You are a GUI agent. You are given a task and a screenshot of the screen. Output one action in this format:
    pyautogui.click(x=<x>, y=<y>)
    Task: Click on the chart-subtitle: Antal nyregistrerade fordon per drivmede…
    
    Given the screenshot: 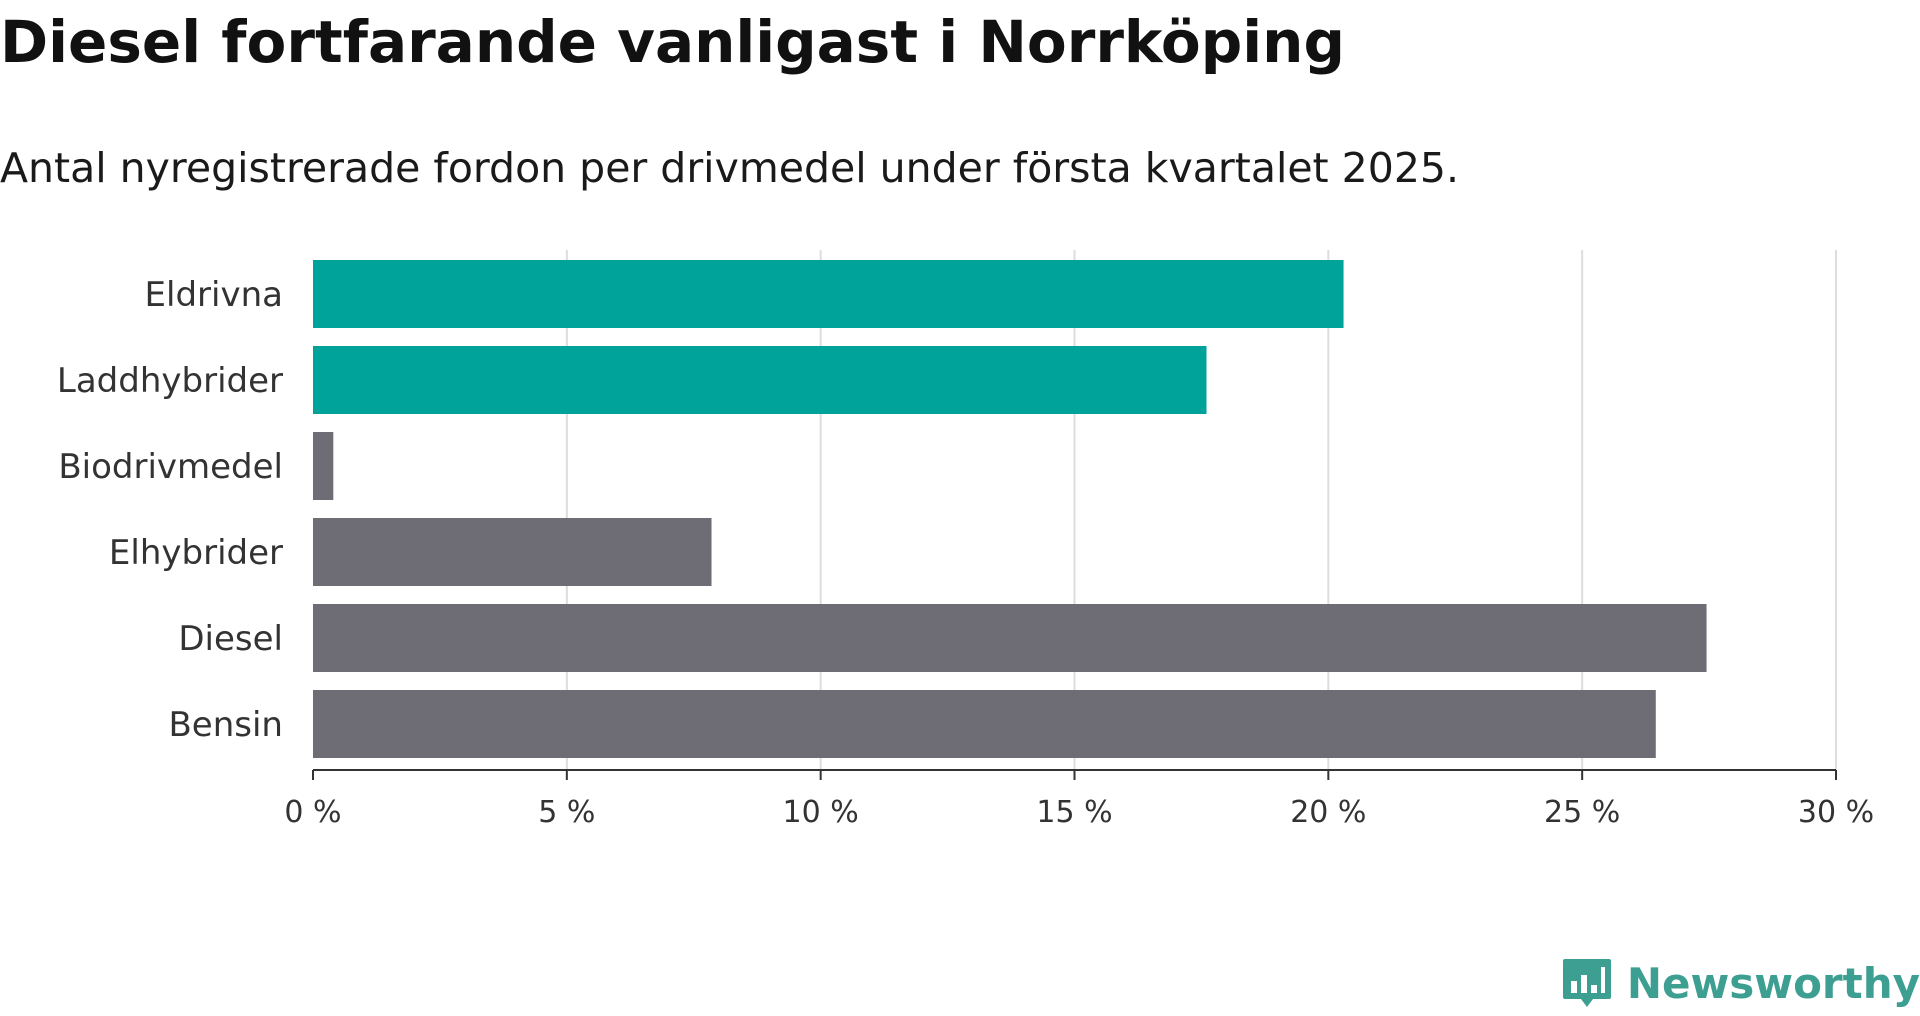 What is the action you would take?
    pyautogui.click(x=730, y=168)
    